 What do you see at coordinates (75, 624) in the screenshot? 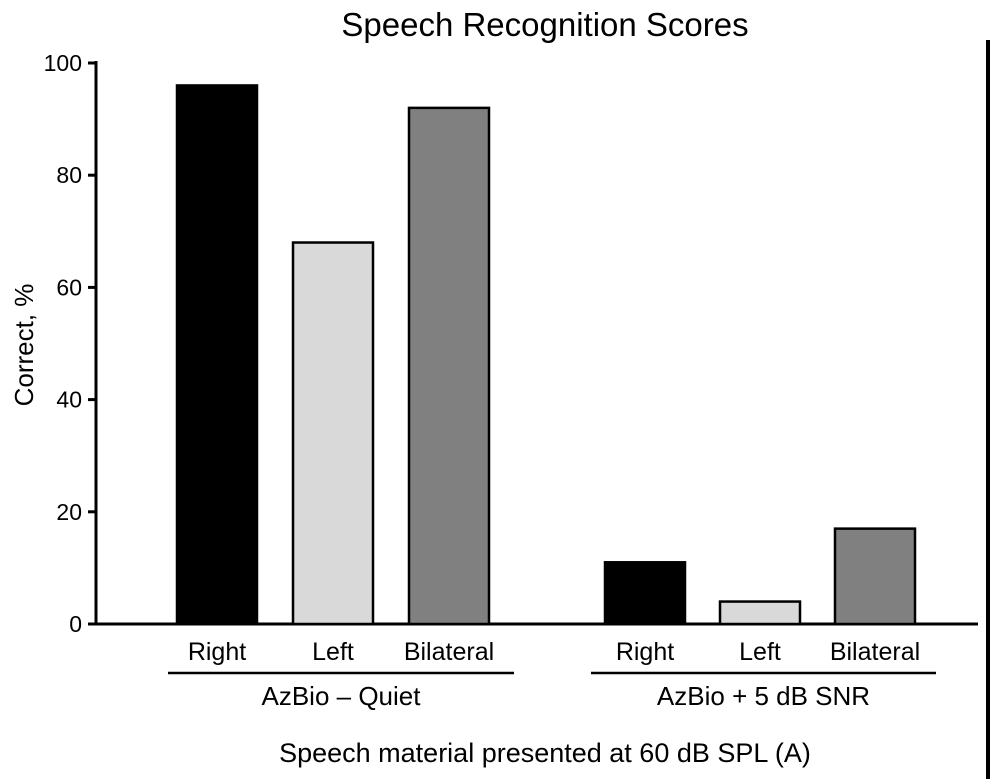
I see `y-tick-label-0: 0` at bounding box center [75, 624].